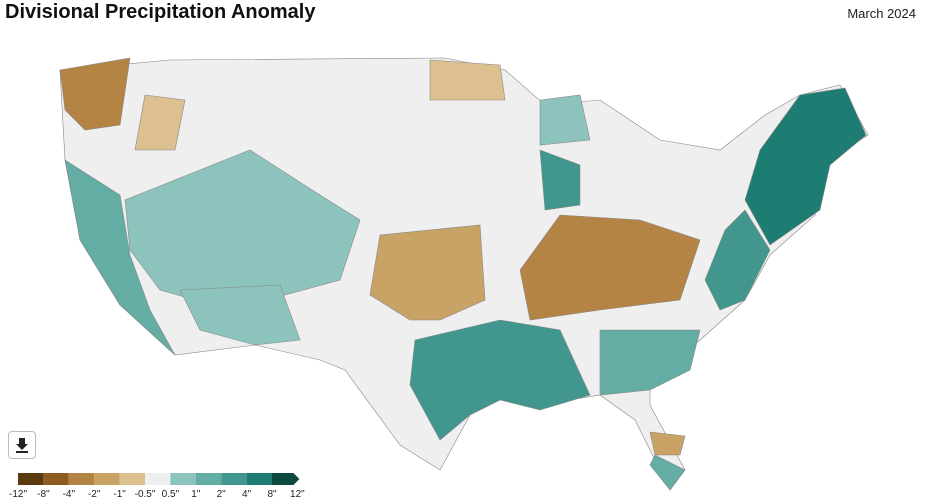 The height and width of the screenshot is (504, 928). I want to click on legend-label: -4", so click(69, 494).